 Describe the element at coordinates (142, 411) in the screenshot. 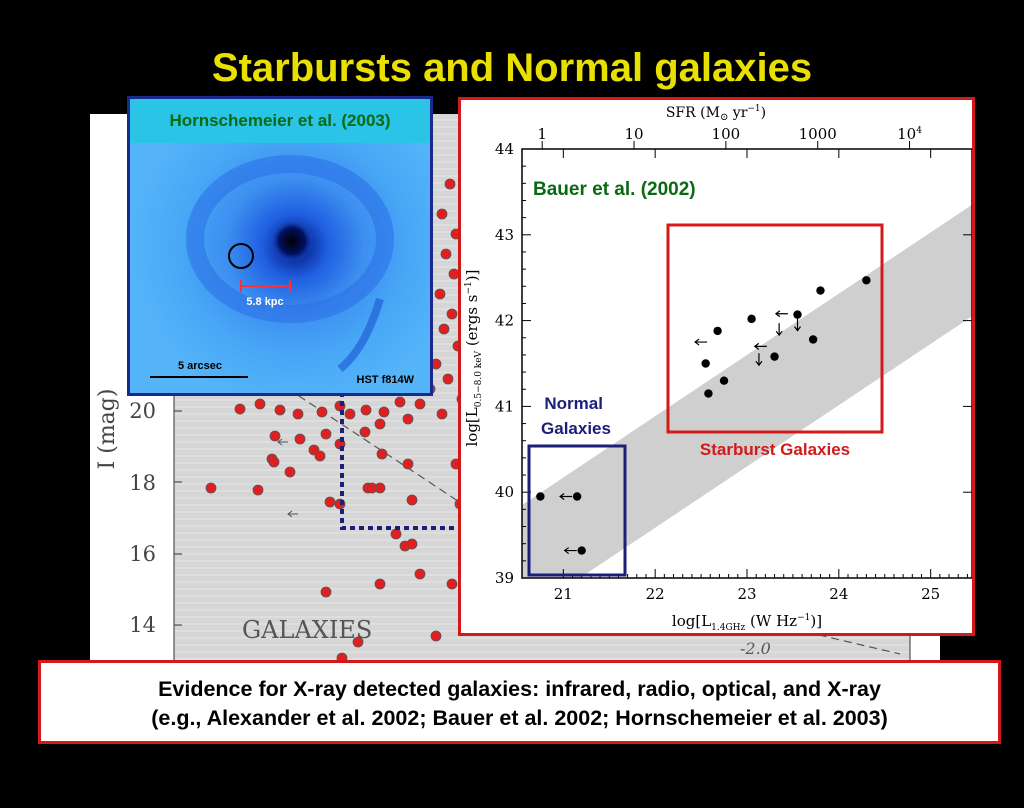

I see `bg-ytick: 20` at that location.